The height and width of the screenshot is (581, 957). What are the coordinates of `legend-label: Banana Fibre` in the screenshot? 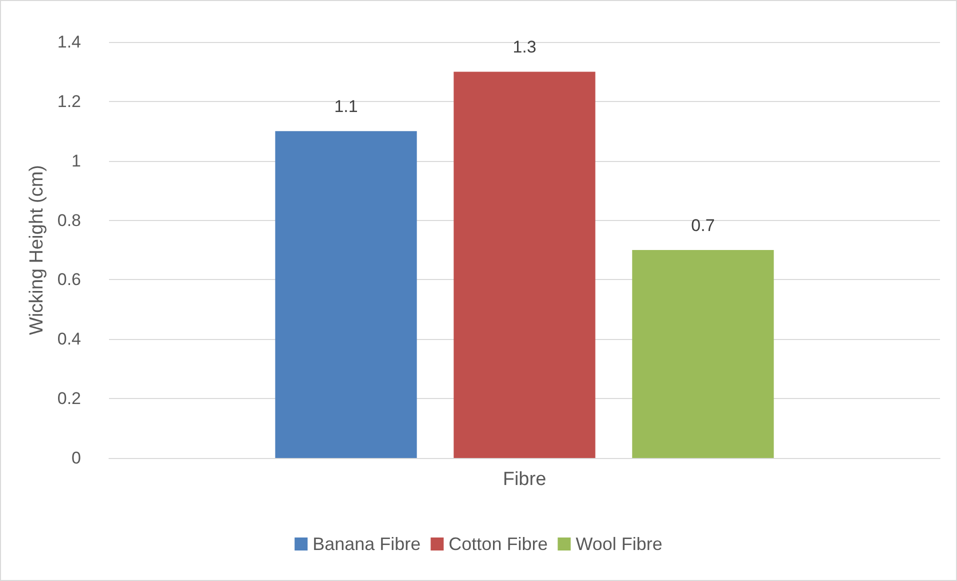 It's located at (366, 544).